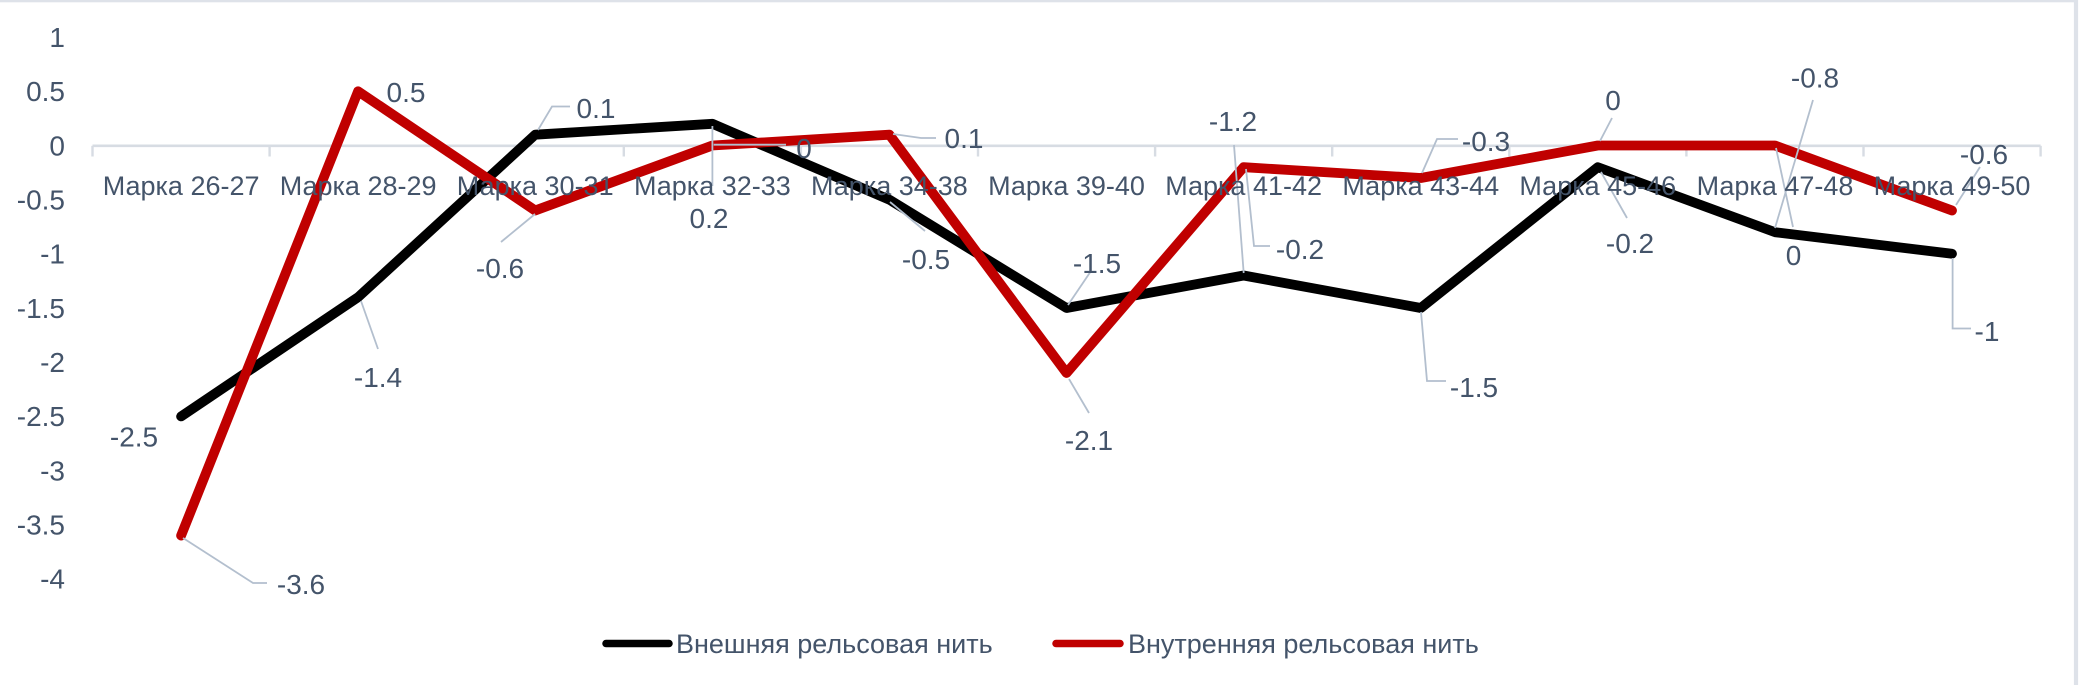 Image resolution: width=2080 pixels, height=685 pixels. What do you see at coordinates (1233, 121) in the screenshot?
I see `svg-text: -1.2` at bounding box center [1233, 121].